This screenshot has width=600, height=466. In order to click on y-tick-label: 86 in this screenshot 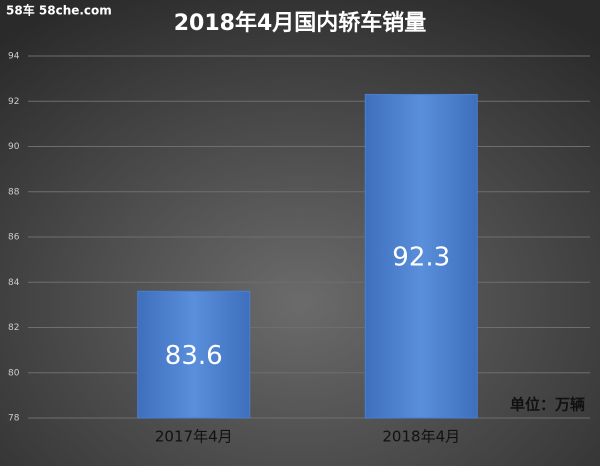, I will do `click(14, 238)`.